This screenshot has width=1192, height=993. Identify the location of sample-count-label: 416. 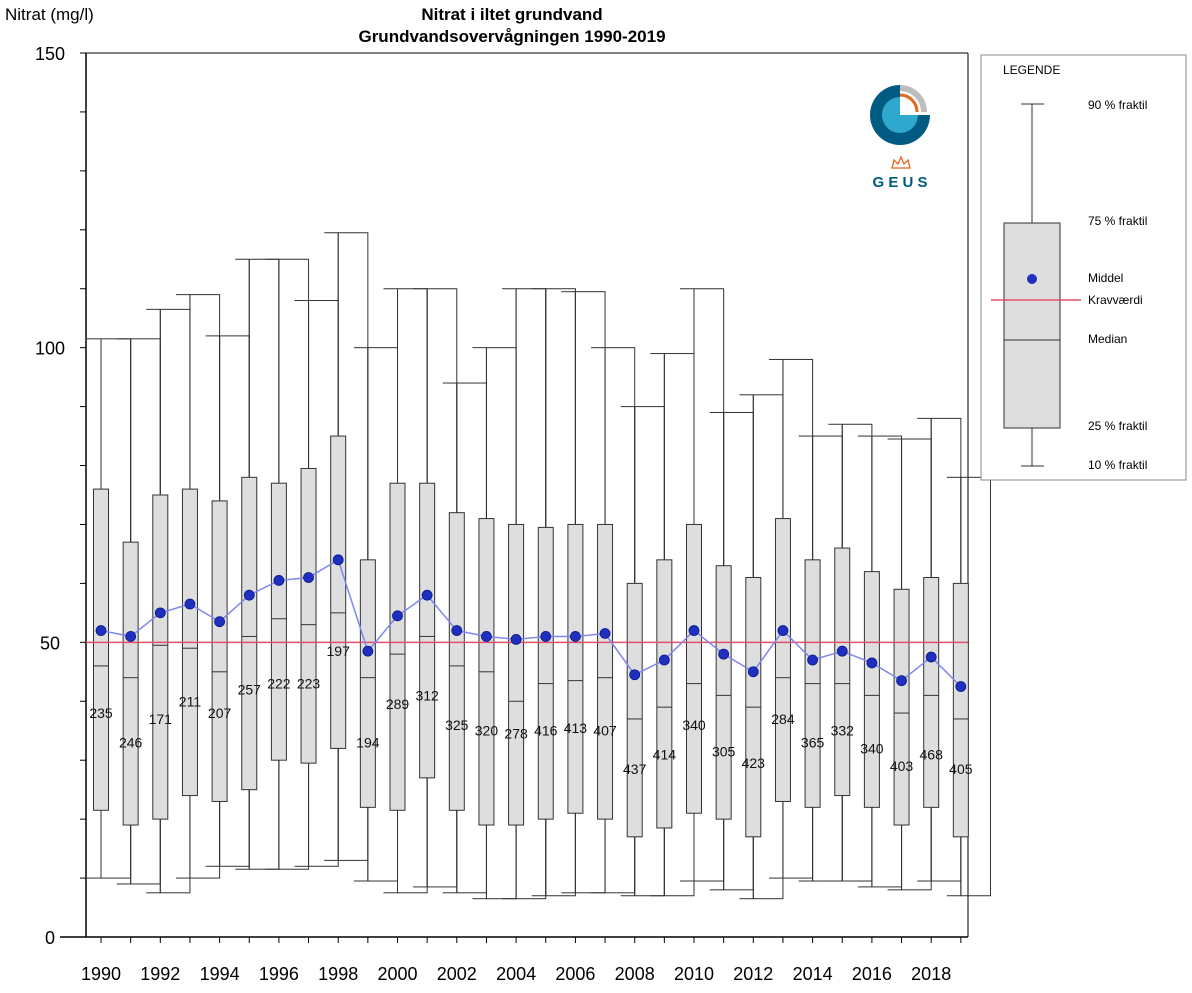
(546, 731).